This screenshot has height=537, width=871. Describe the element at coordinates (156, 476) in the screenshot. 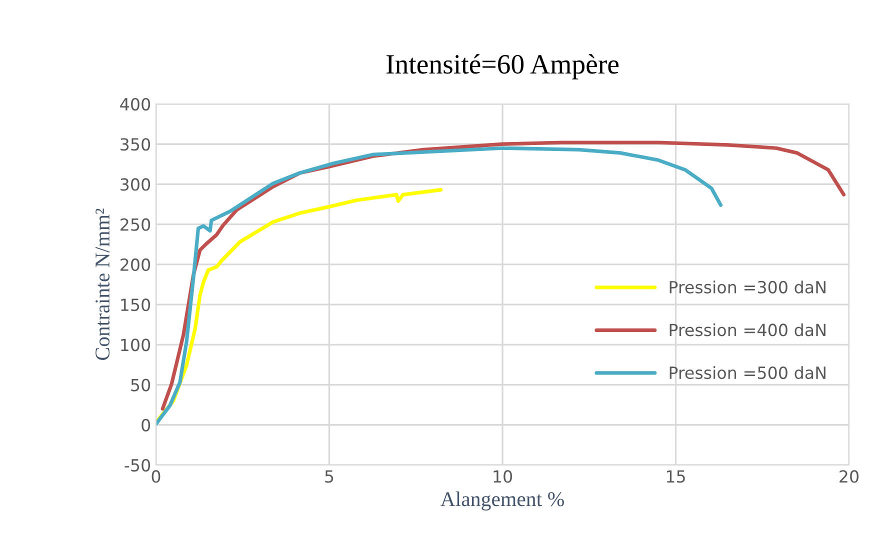

I see `x-tick-label: 0` at that location.